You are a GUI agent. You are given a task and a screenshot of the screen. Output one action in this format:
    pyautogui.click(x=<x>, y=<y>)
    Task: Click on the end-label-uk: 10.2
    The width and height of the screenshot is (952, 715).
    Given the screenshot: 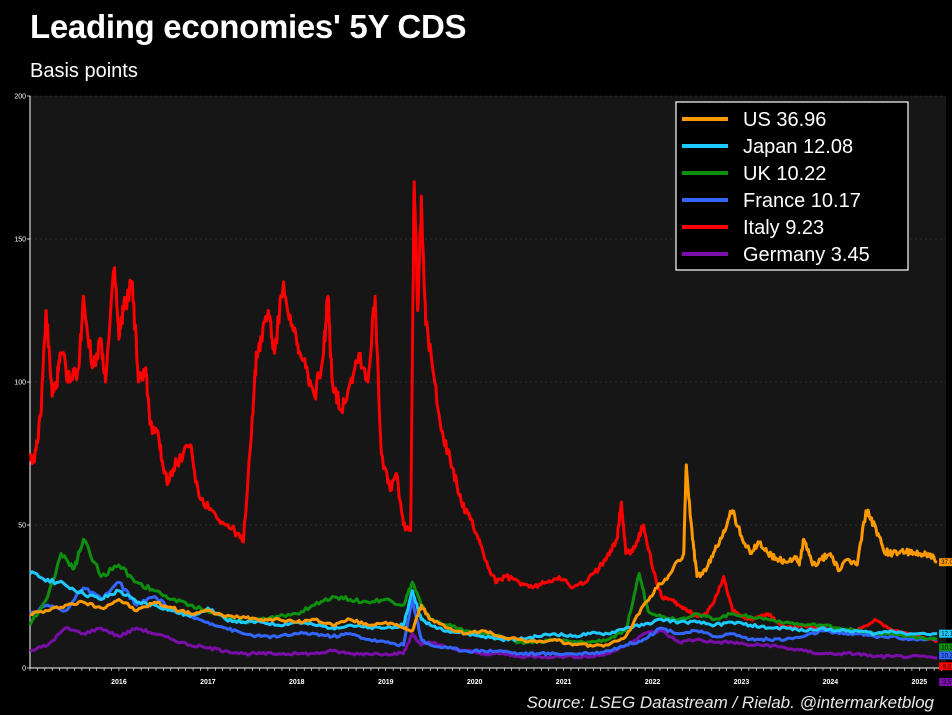 What is the action you would take?
    pyautogui.click(x=946, y=648)
    